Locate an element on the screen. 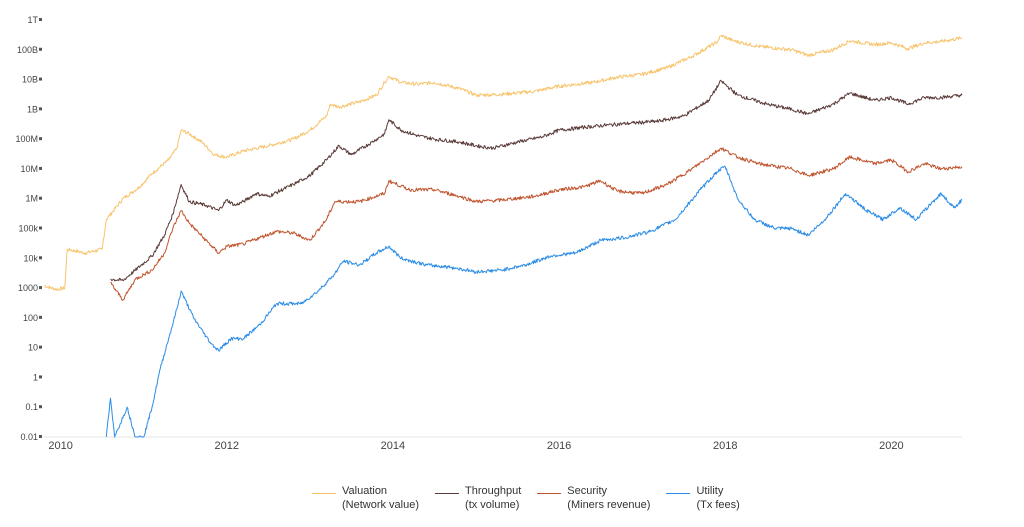 This screenshot has width=1024, height=527. legend-sublabel-utility: (Tx fees) is located at coordinates (718, 505).